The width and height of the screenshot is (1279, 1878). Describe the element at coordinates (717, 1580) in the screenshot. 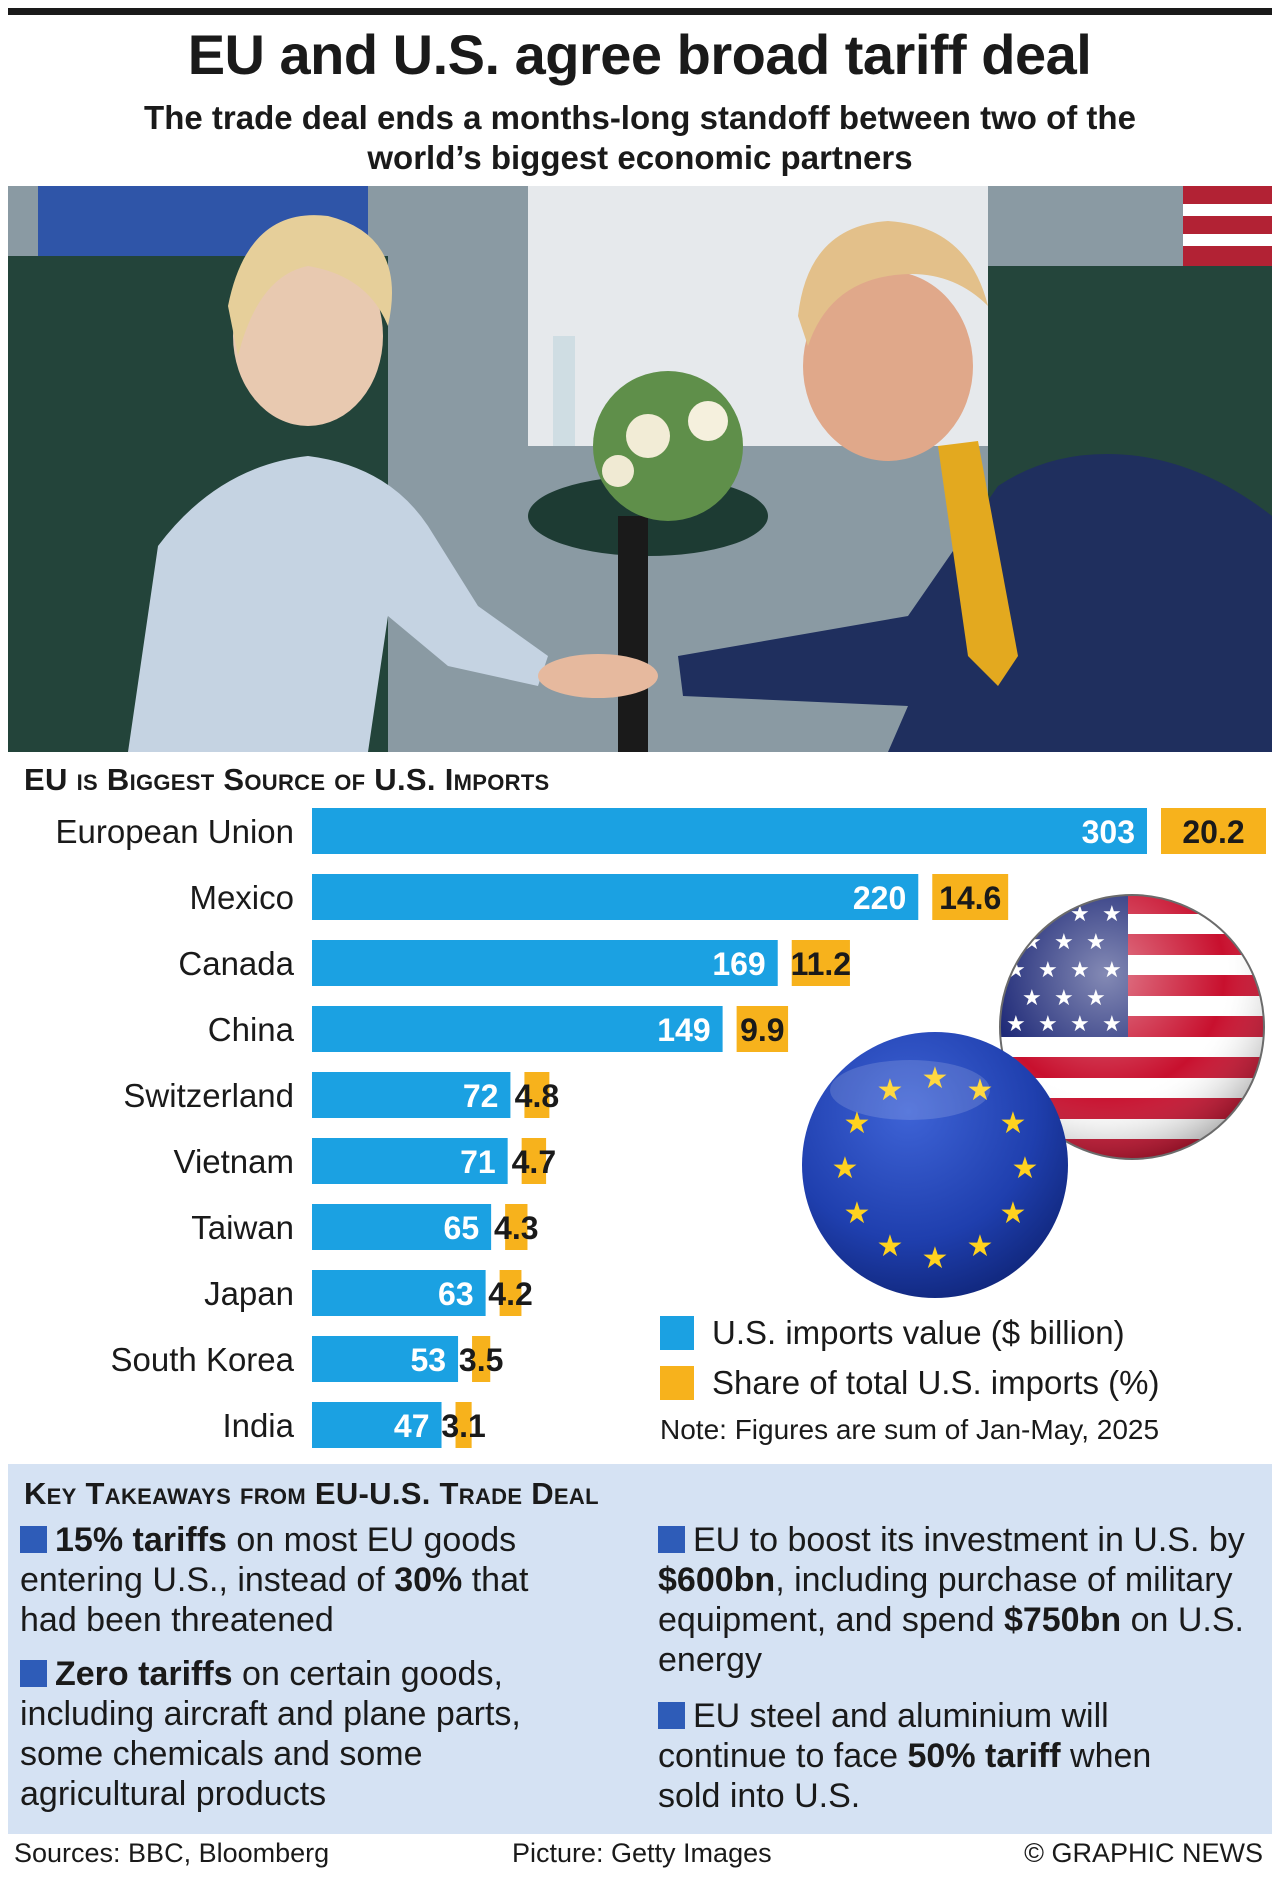

I see `takeaway-emphasis: $600bn` at that location.